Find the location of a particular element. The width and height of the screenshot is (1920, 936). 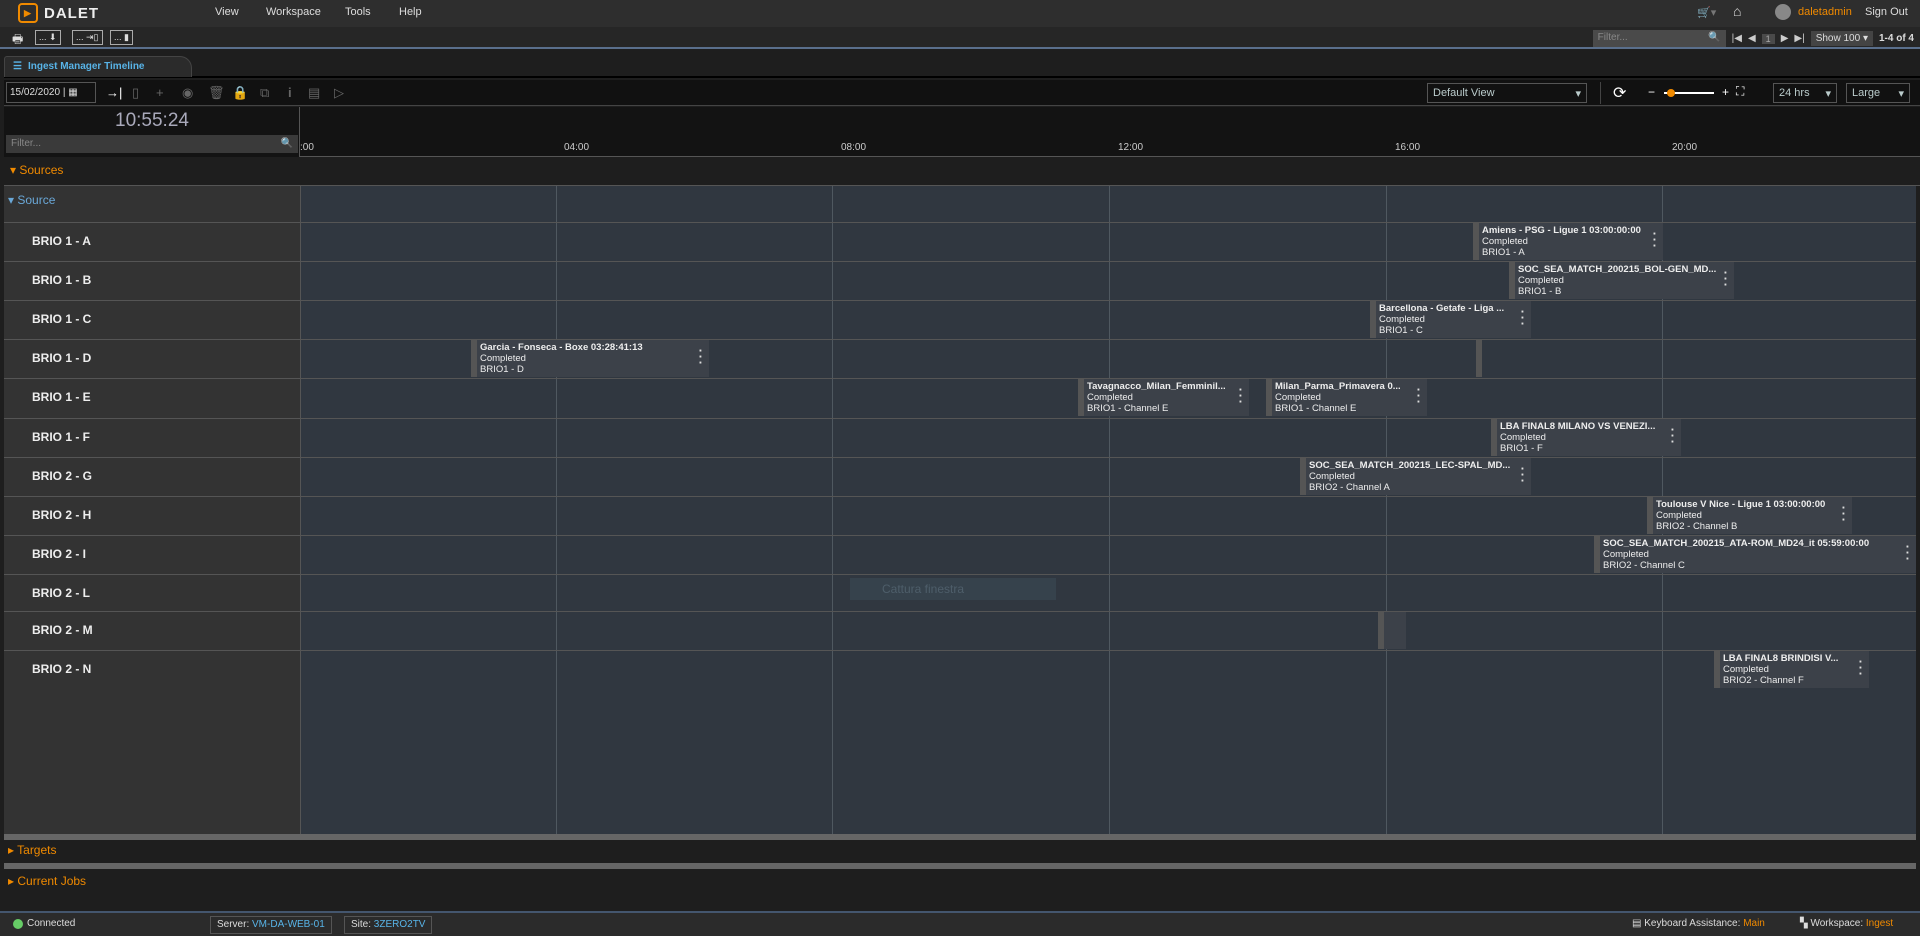

menu-tools: Tools is located at coordinates (358, 12).